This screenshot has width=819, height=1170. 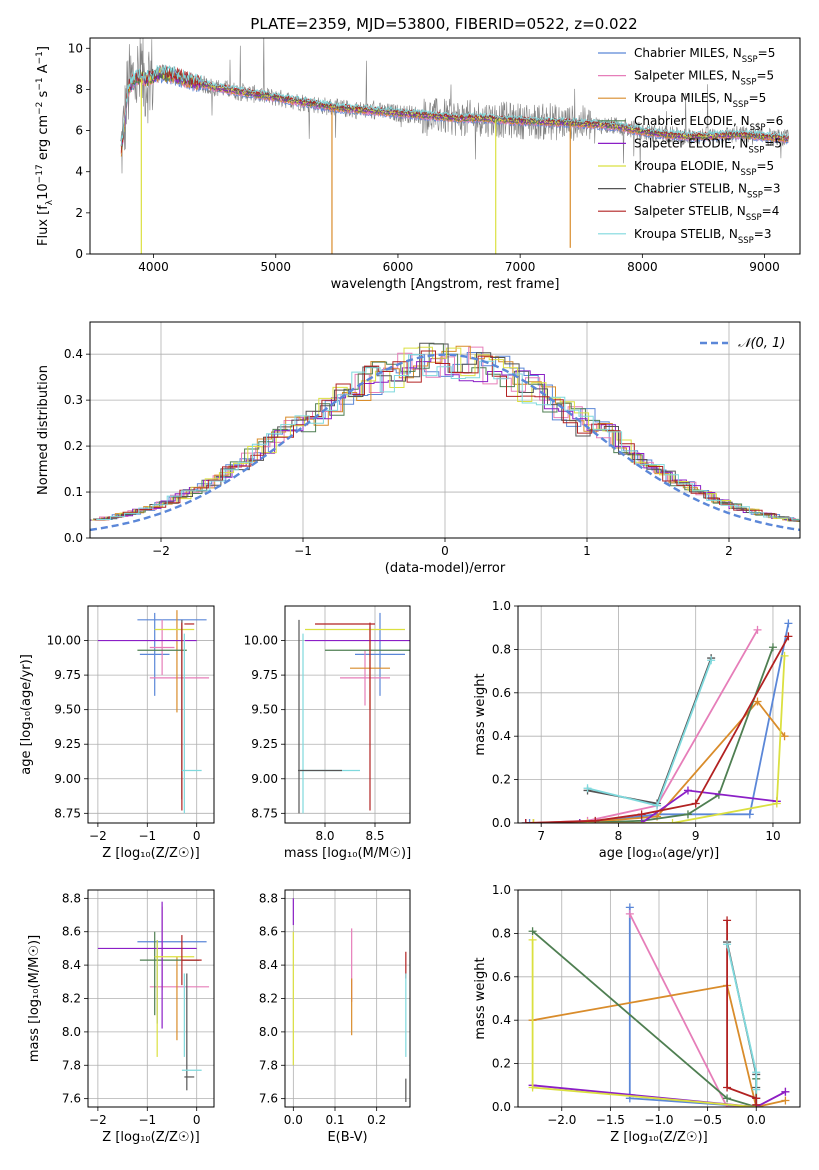 What do you see at coordinates (610, 1120) in the screenshot?
I see `weight_z-xtick-label: −1.5` at bounding box center [610, 1120].